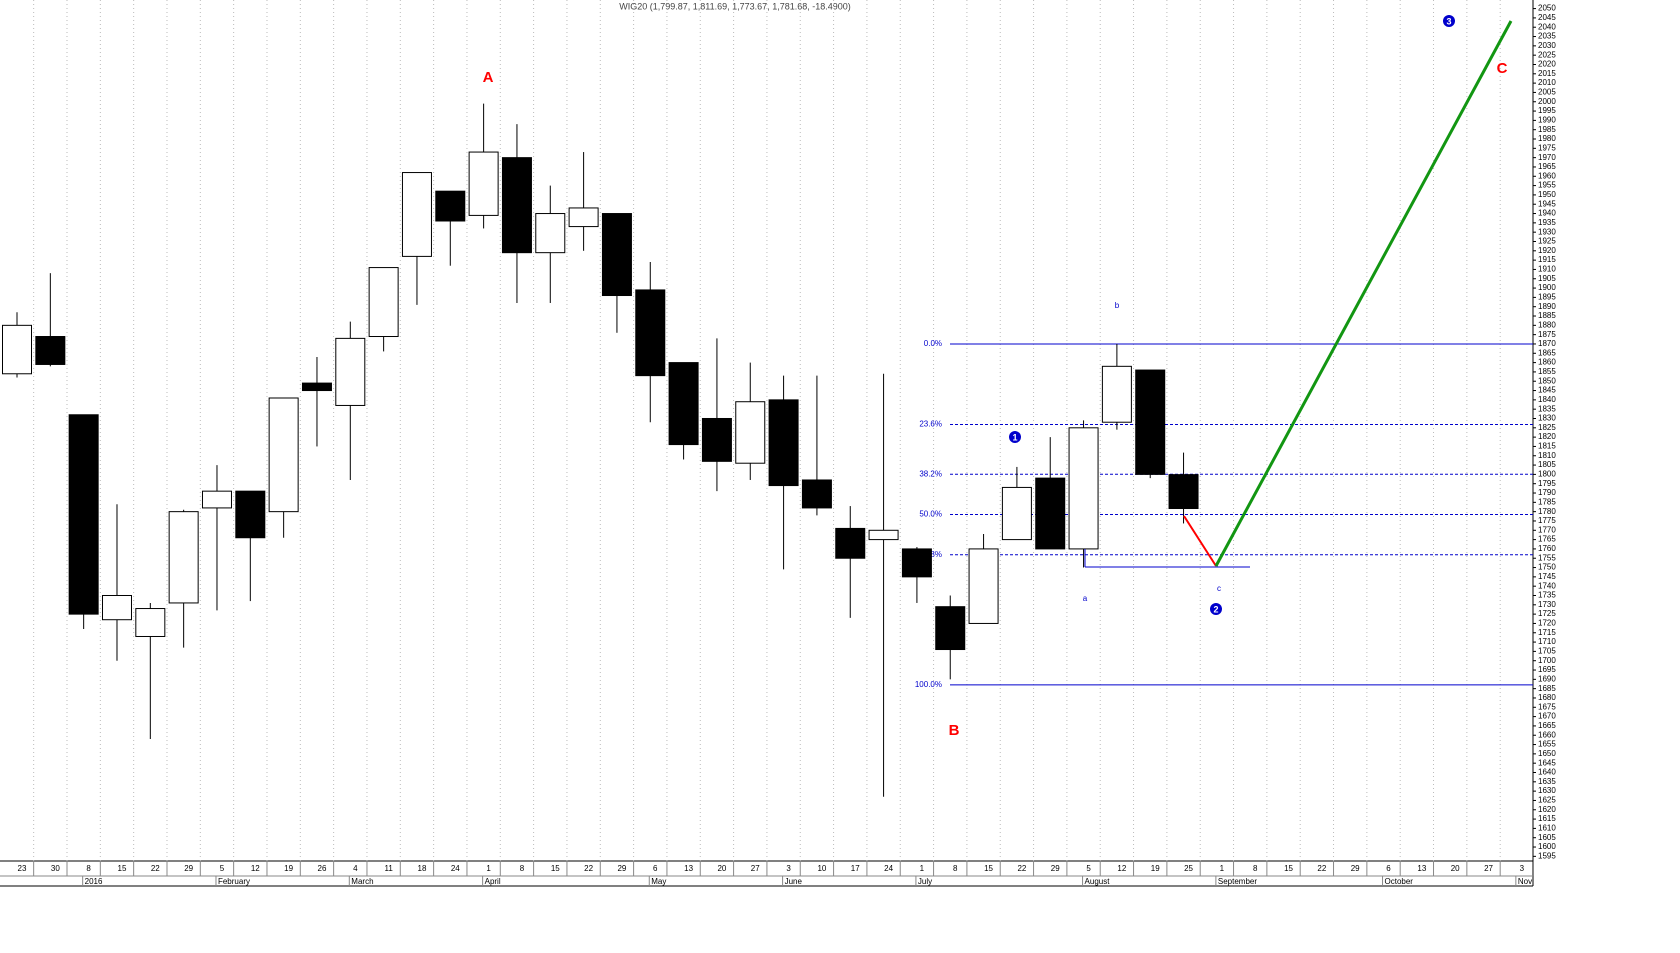 The width and height of the screenshot is (1680, 953). Describe the element at coordinates (955, 868) in the screenshot. I see `x-tick-label: 8` at that location.